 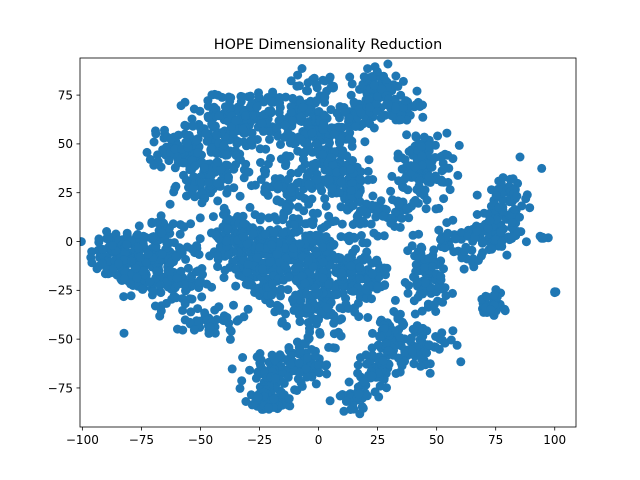 I want to click on x-tick-label: −25, so click(x=259, y=440).